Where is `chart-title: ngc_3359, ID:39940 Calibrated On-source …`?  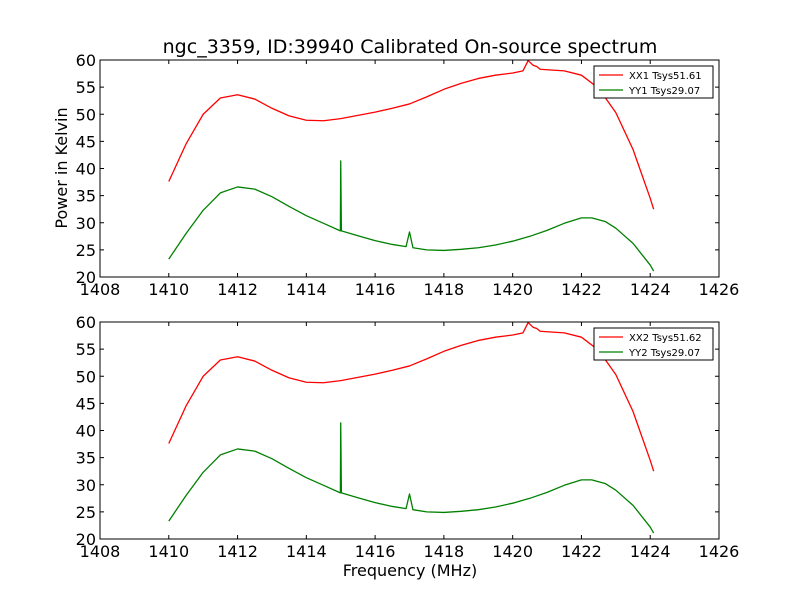
chart-title: ngc_3359, ID:39940 Calibrated On-source … is located at coordinates (410, 47).